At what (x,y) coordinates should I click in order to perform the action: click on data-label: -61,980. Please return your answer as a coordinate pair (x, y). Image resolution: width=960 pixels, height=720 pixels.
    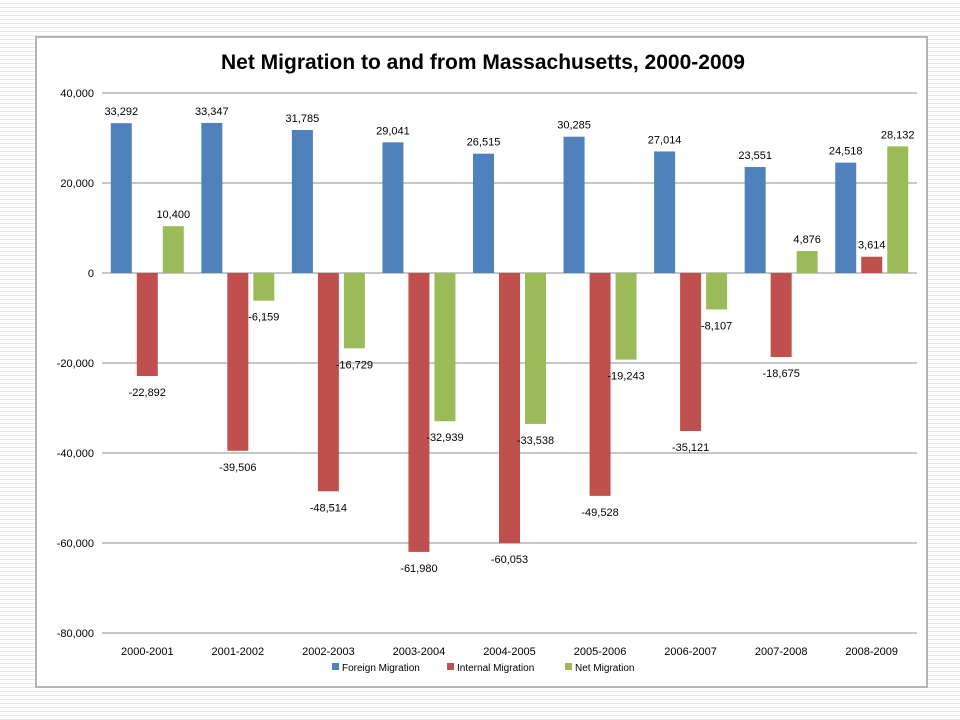
    Looking at the image, I should click on (418, 569).